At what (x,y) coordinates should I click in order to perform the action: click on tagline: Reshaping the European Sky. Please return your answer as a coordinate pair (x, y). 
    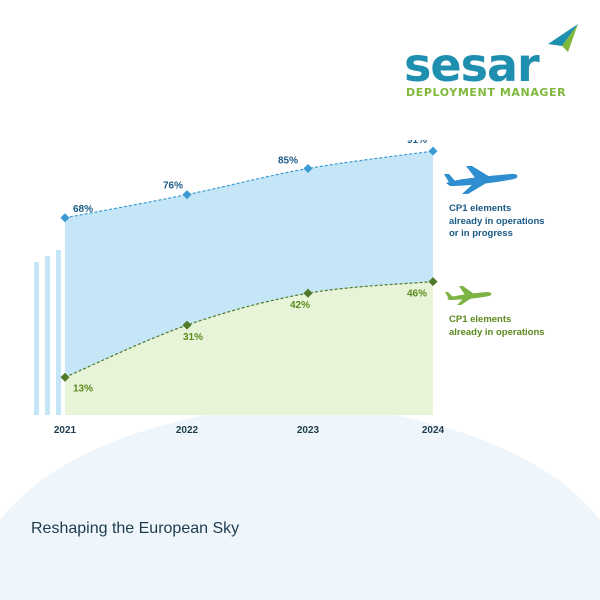
    Looking at the image, I should click on (135, 528).